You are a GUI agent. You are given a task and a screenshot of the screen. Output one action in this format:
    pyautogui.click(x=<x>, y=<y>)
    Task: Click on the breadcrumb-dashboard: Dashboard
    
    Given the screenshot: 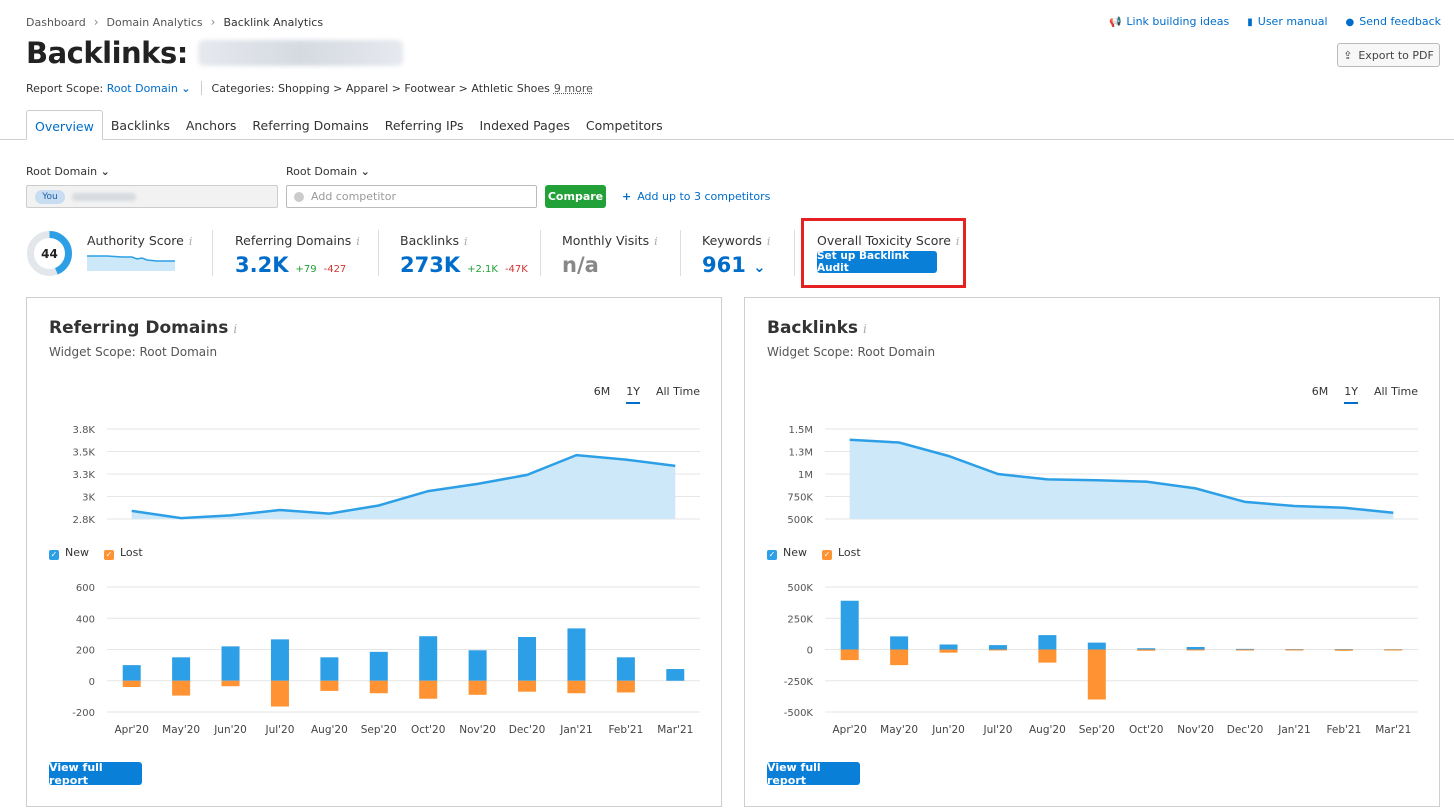 What is the action you would take?
    pyautogui.click(x=56, y=22)
    